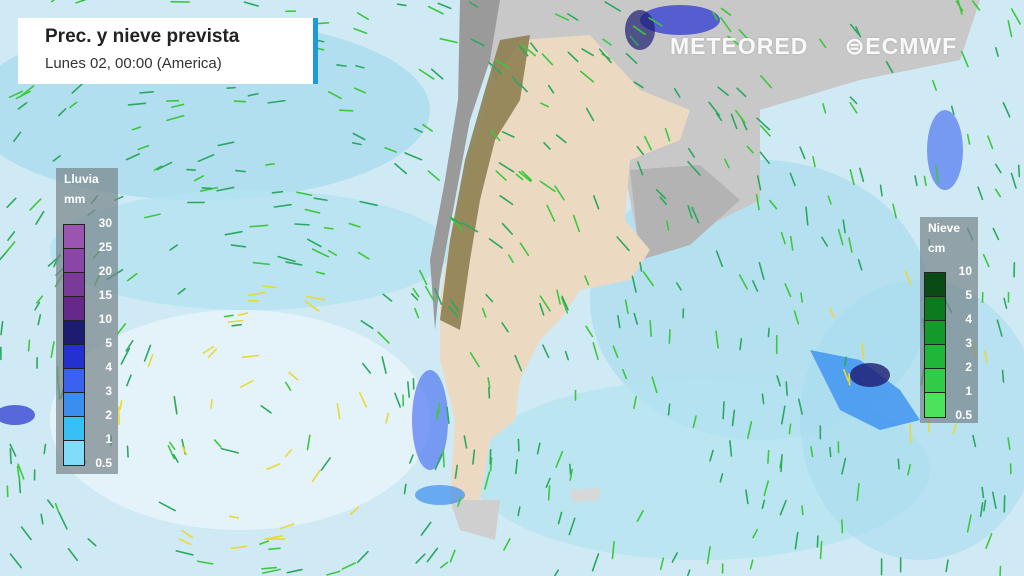 The width and height of the screenshot is (1024, 576). What do you see at coordinates (108, 343) in the screenshot?
I see `rain-level-label: 5` at bounding box center [108, 343].